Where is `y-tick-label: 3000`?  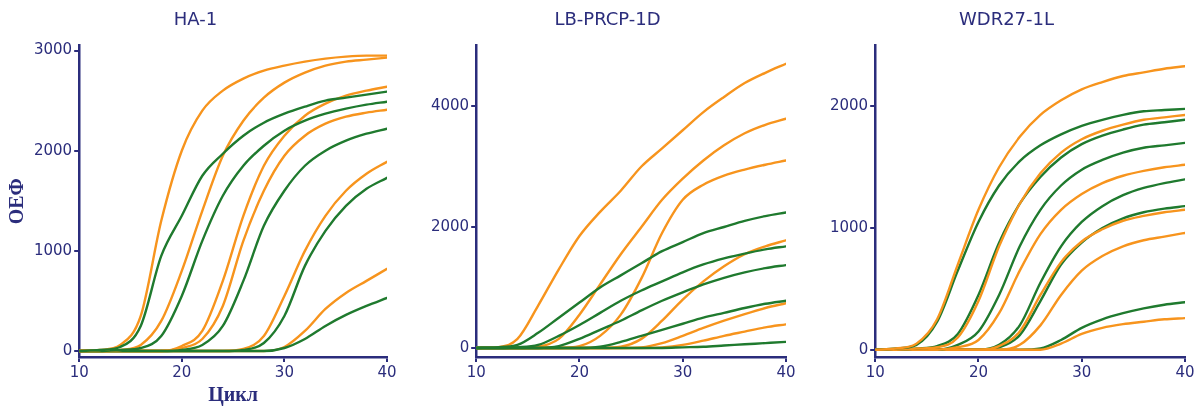 y-tick-label: 3000 is located at coordinates (53, 49).